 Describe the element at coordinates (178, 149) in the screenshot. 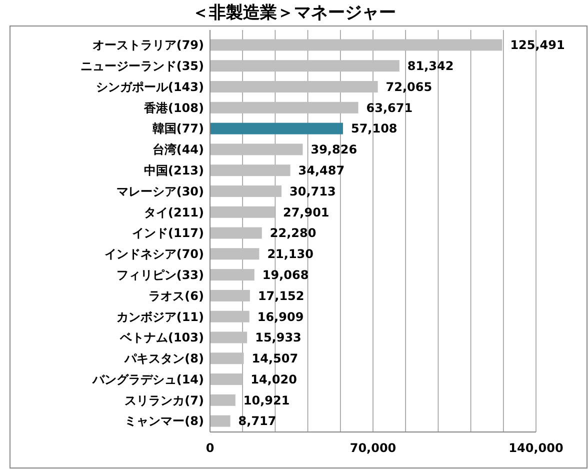

I see `y-tick-label: 台湾(44)` at that location.